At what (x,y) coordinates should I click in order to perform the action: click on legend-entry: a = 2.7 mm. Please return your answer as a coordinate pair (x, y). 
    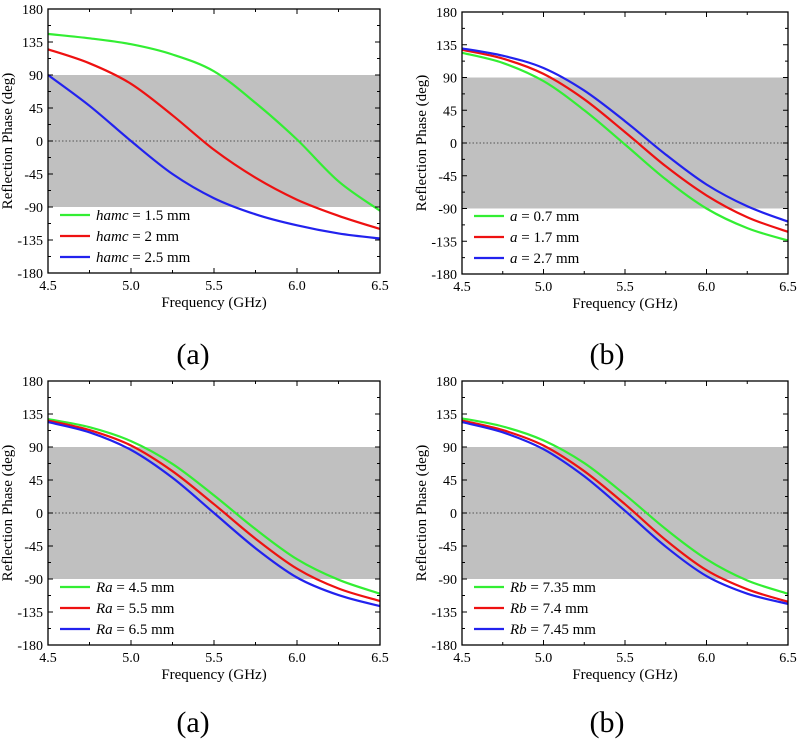
    Looking at the image, I should click on (545, 259).